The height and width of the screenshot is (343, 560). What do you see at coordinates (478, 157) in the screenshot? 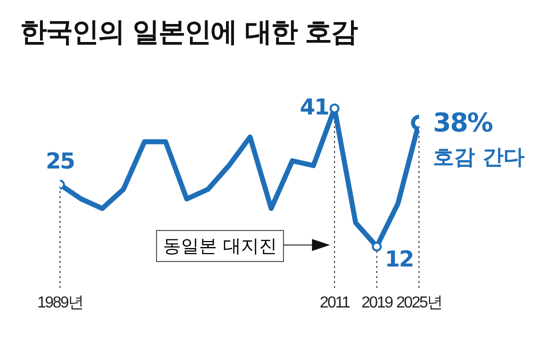
I see `annotation: 호감 간다` at bounding box center [478, 157].